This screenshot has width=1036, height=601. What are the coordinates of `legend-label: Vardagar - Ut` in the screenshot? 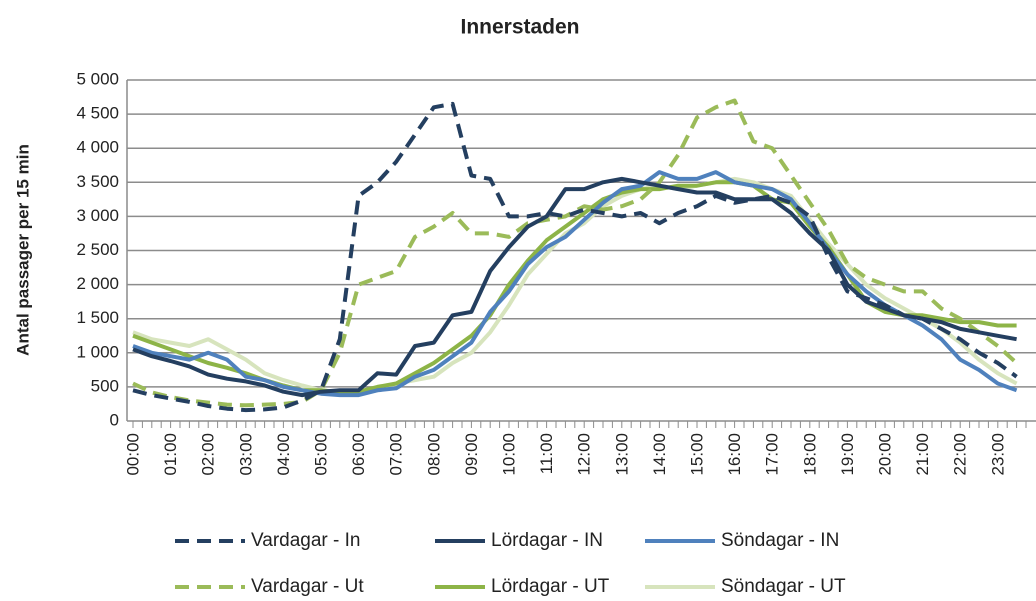 It's located at (307, 586).